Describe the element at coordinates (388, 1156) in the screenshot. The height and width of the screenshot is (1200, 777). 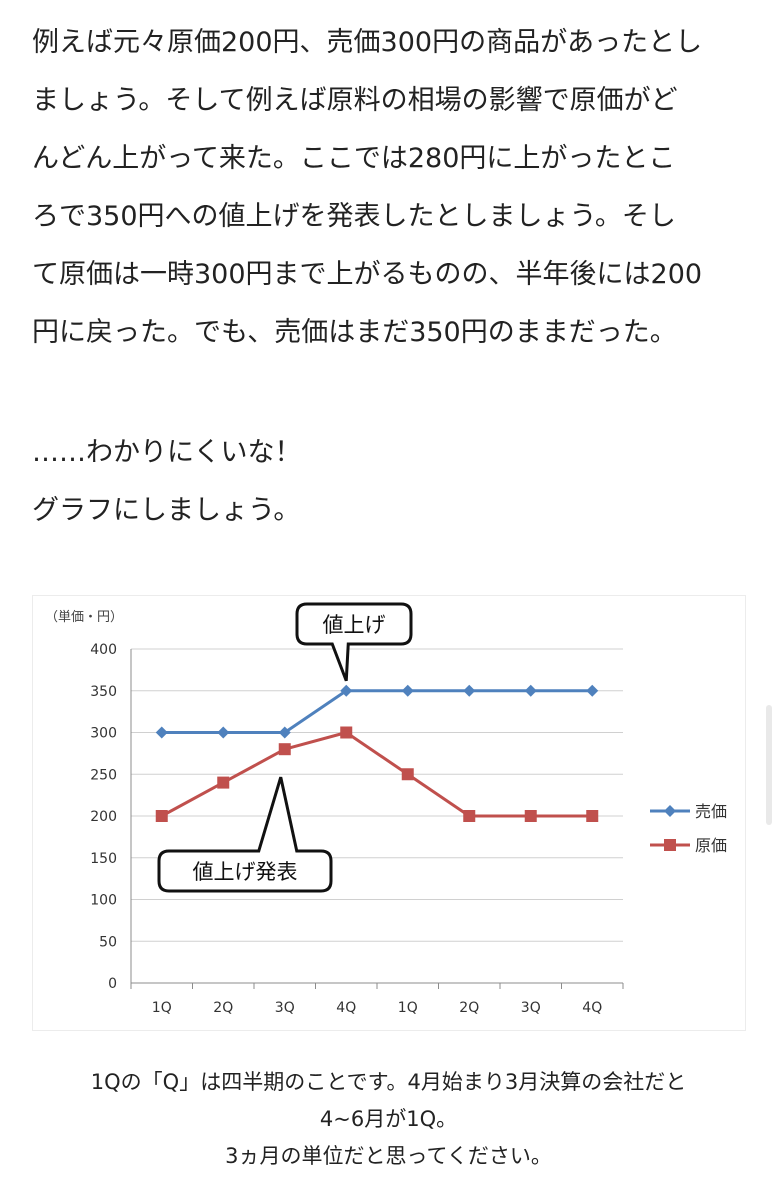
I see `caption-line: 3ヵ月の単位だと思ってください。` at that location.